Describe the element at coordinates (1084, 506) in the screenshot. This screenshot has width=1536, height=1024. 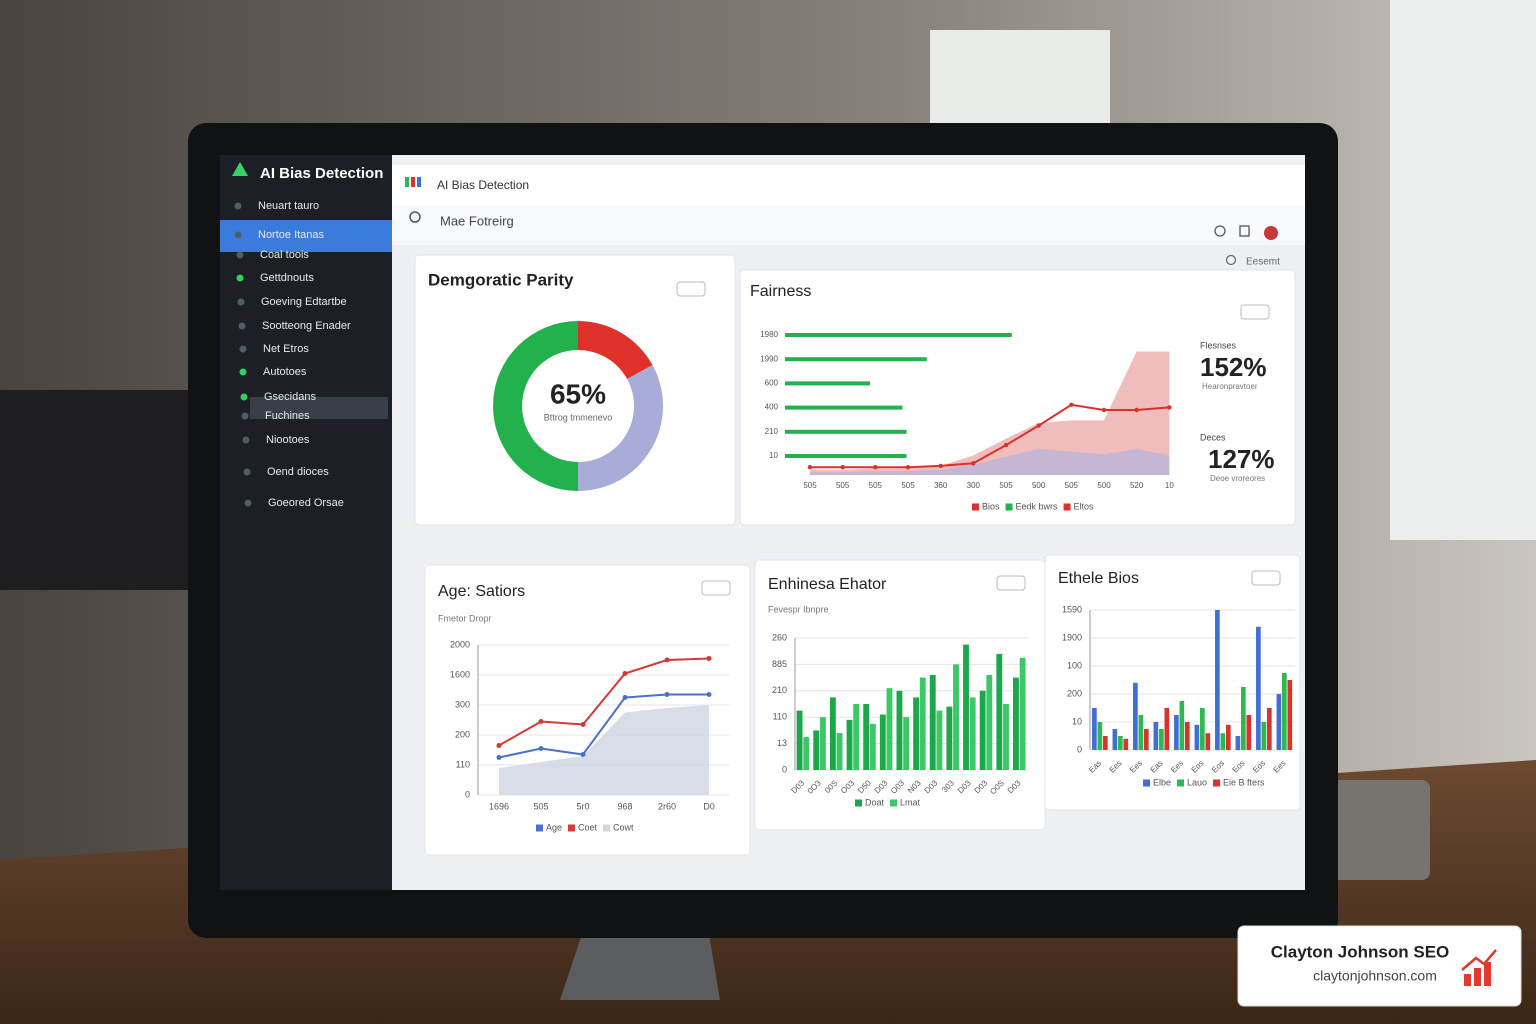
I see `legend-label: Eltos` at that location.